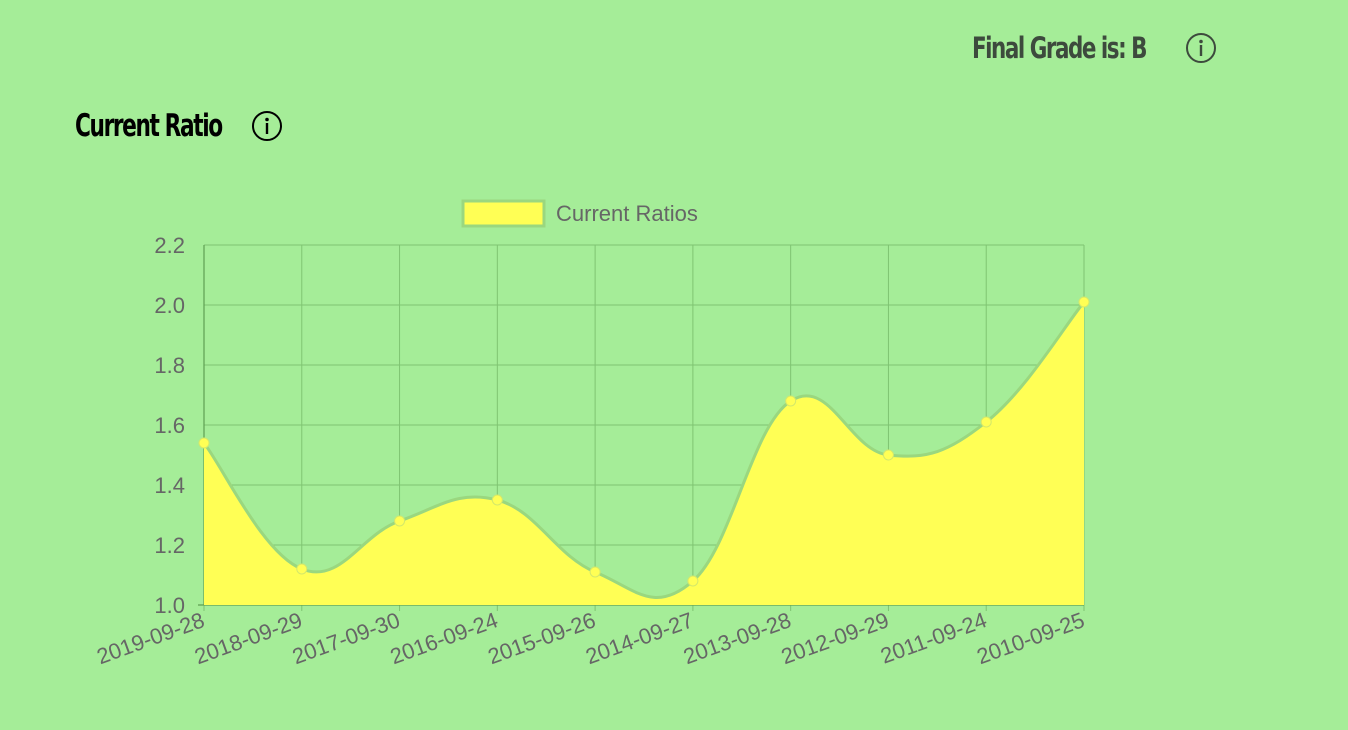  What do you see at coordinates (1060, 48) in the screenshot?
I see `final-grade-label: Final Grade is: B` at bounding box center [1060, 48].